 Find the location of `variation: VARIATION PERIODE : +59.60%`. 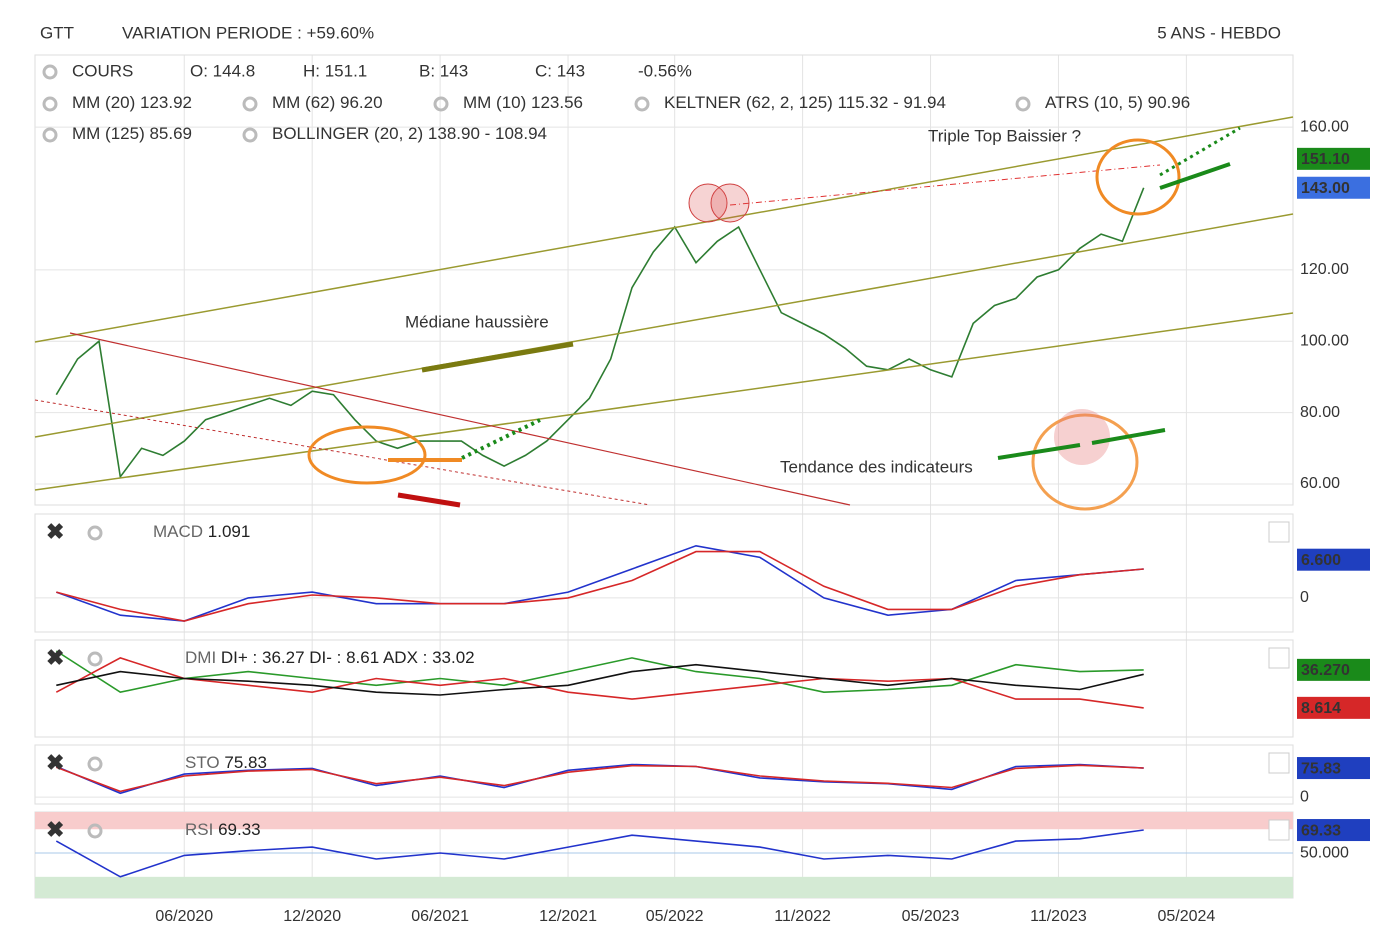

variation: VARIATION PERIODE : +59.60% is located at coordinates (248, 32).